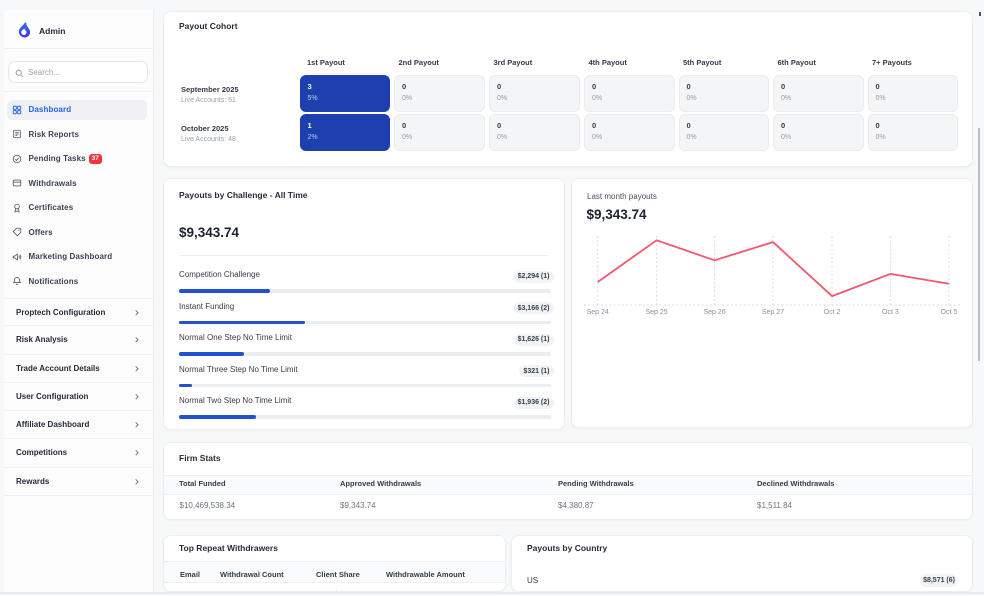 The height and width of the screenshot is (596, 984). What do you see at coordinates (773, 312) in the screenshot?
I see `svg-text: Sep 27` at bounding box center [773, 312].